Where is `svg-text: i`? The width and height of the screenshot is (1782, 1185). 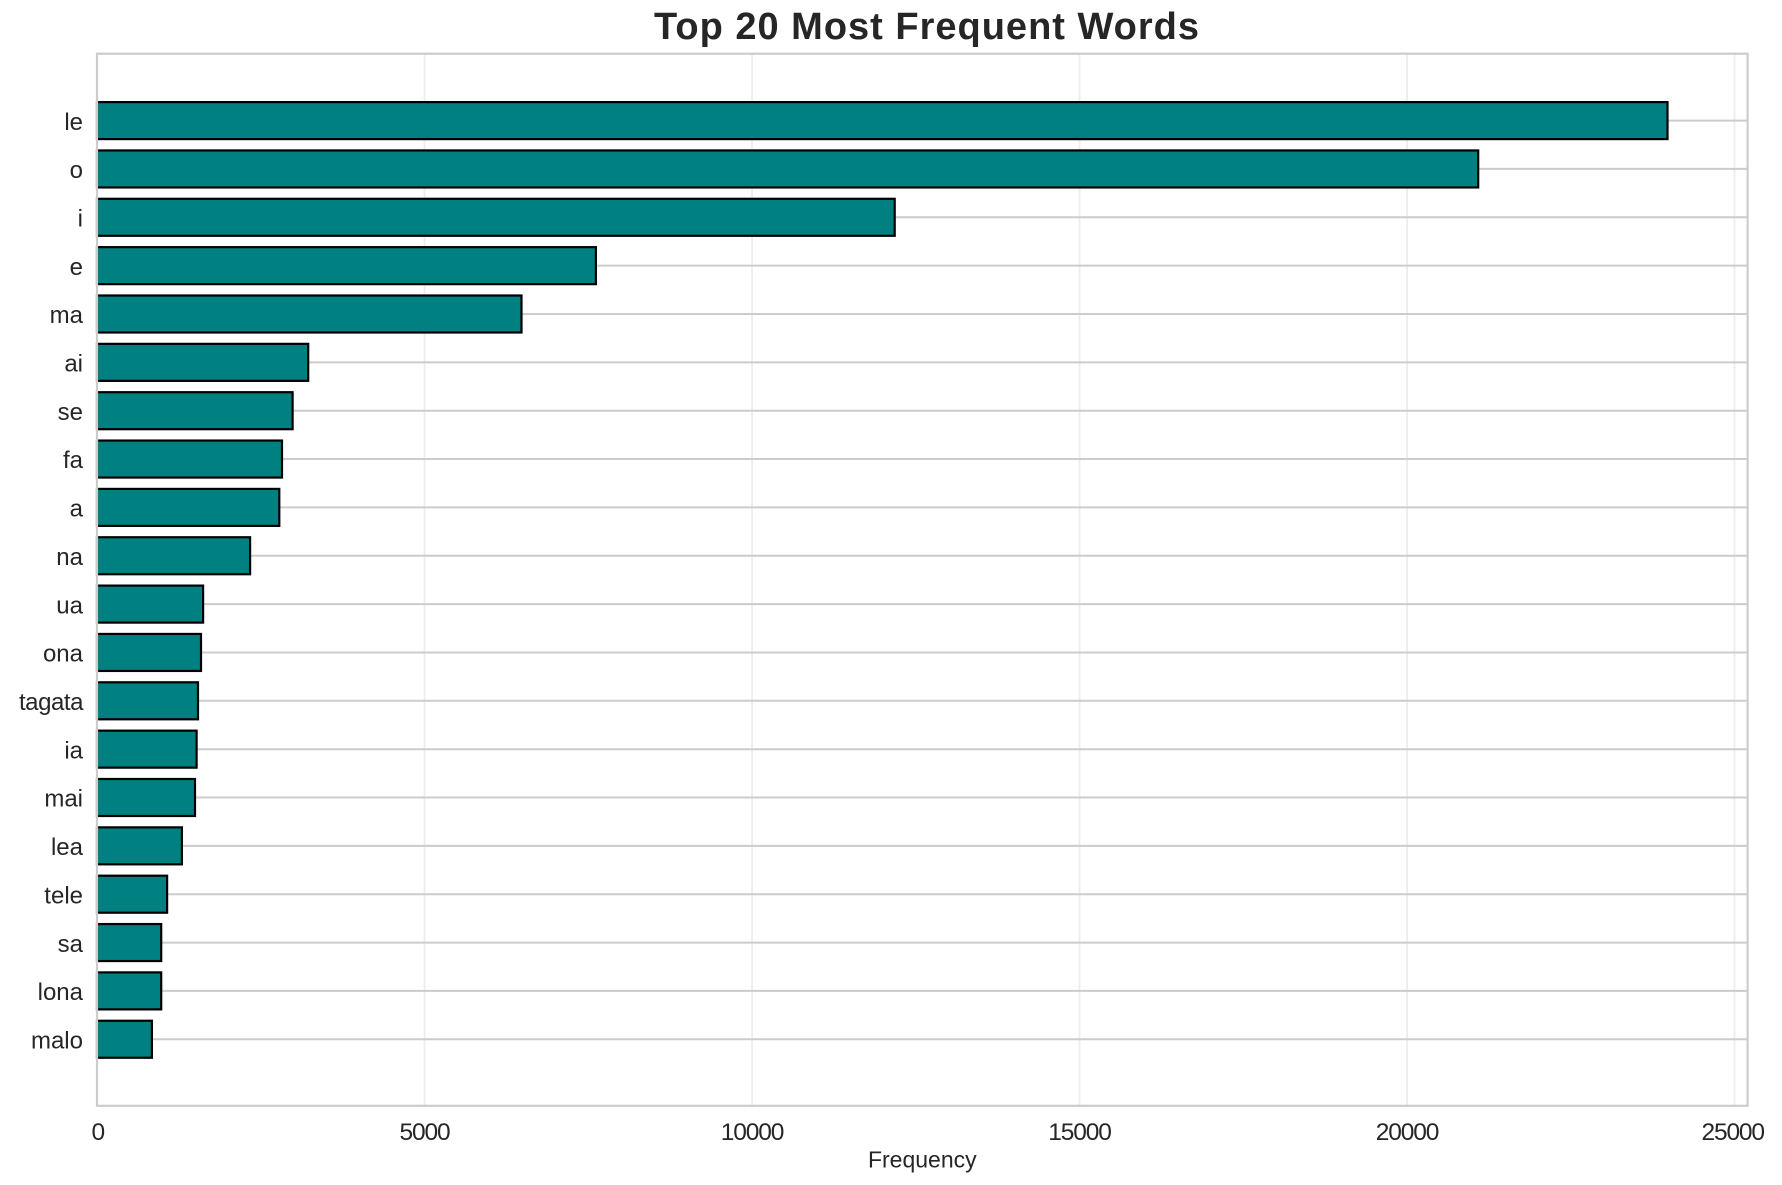 svg-text: i is located at coordinates (80, 219).